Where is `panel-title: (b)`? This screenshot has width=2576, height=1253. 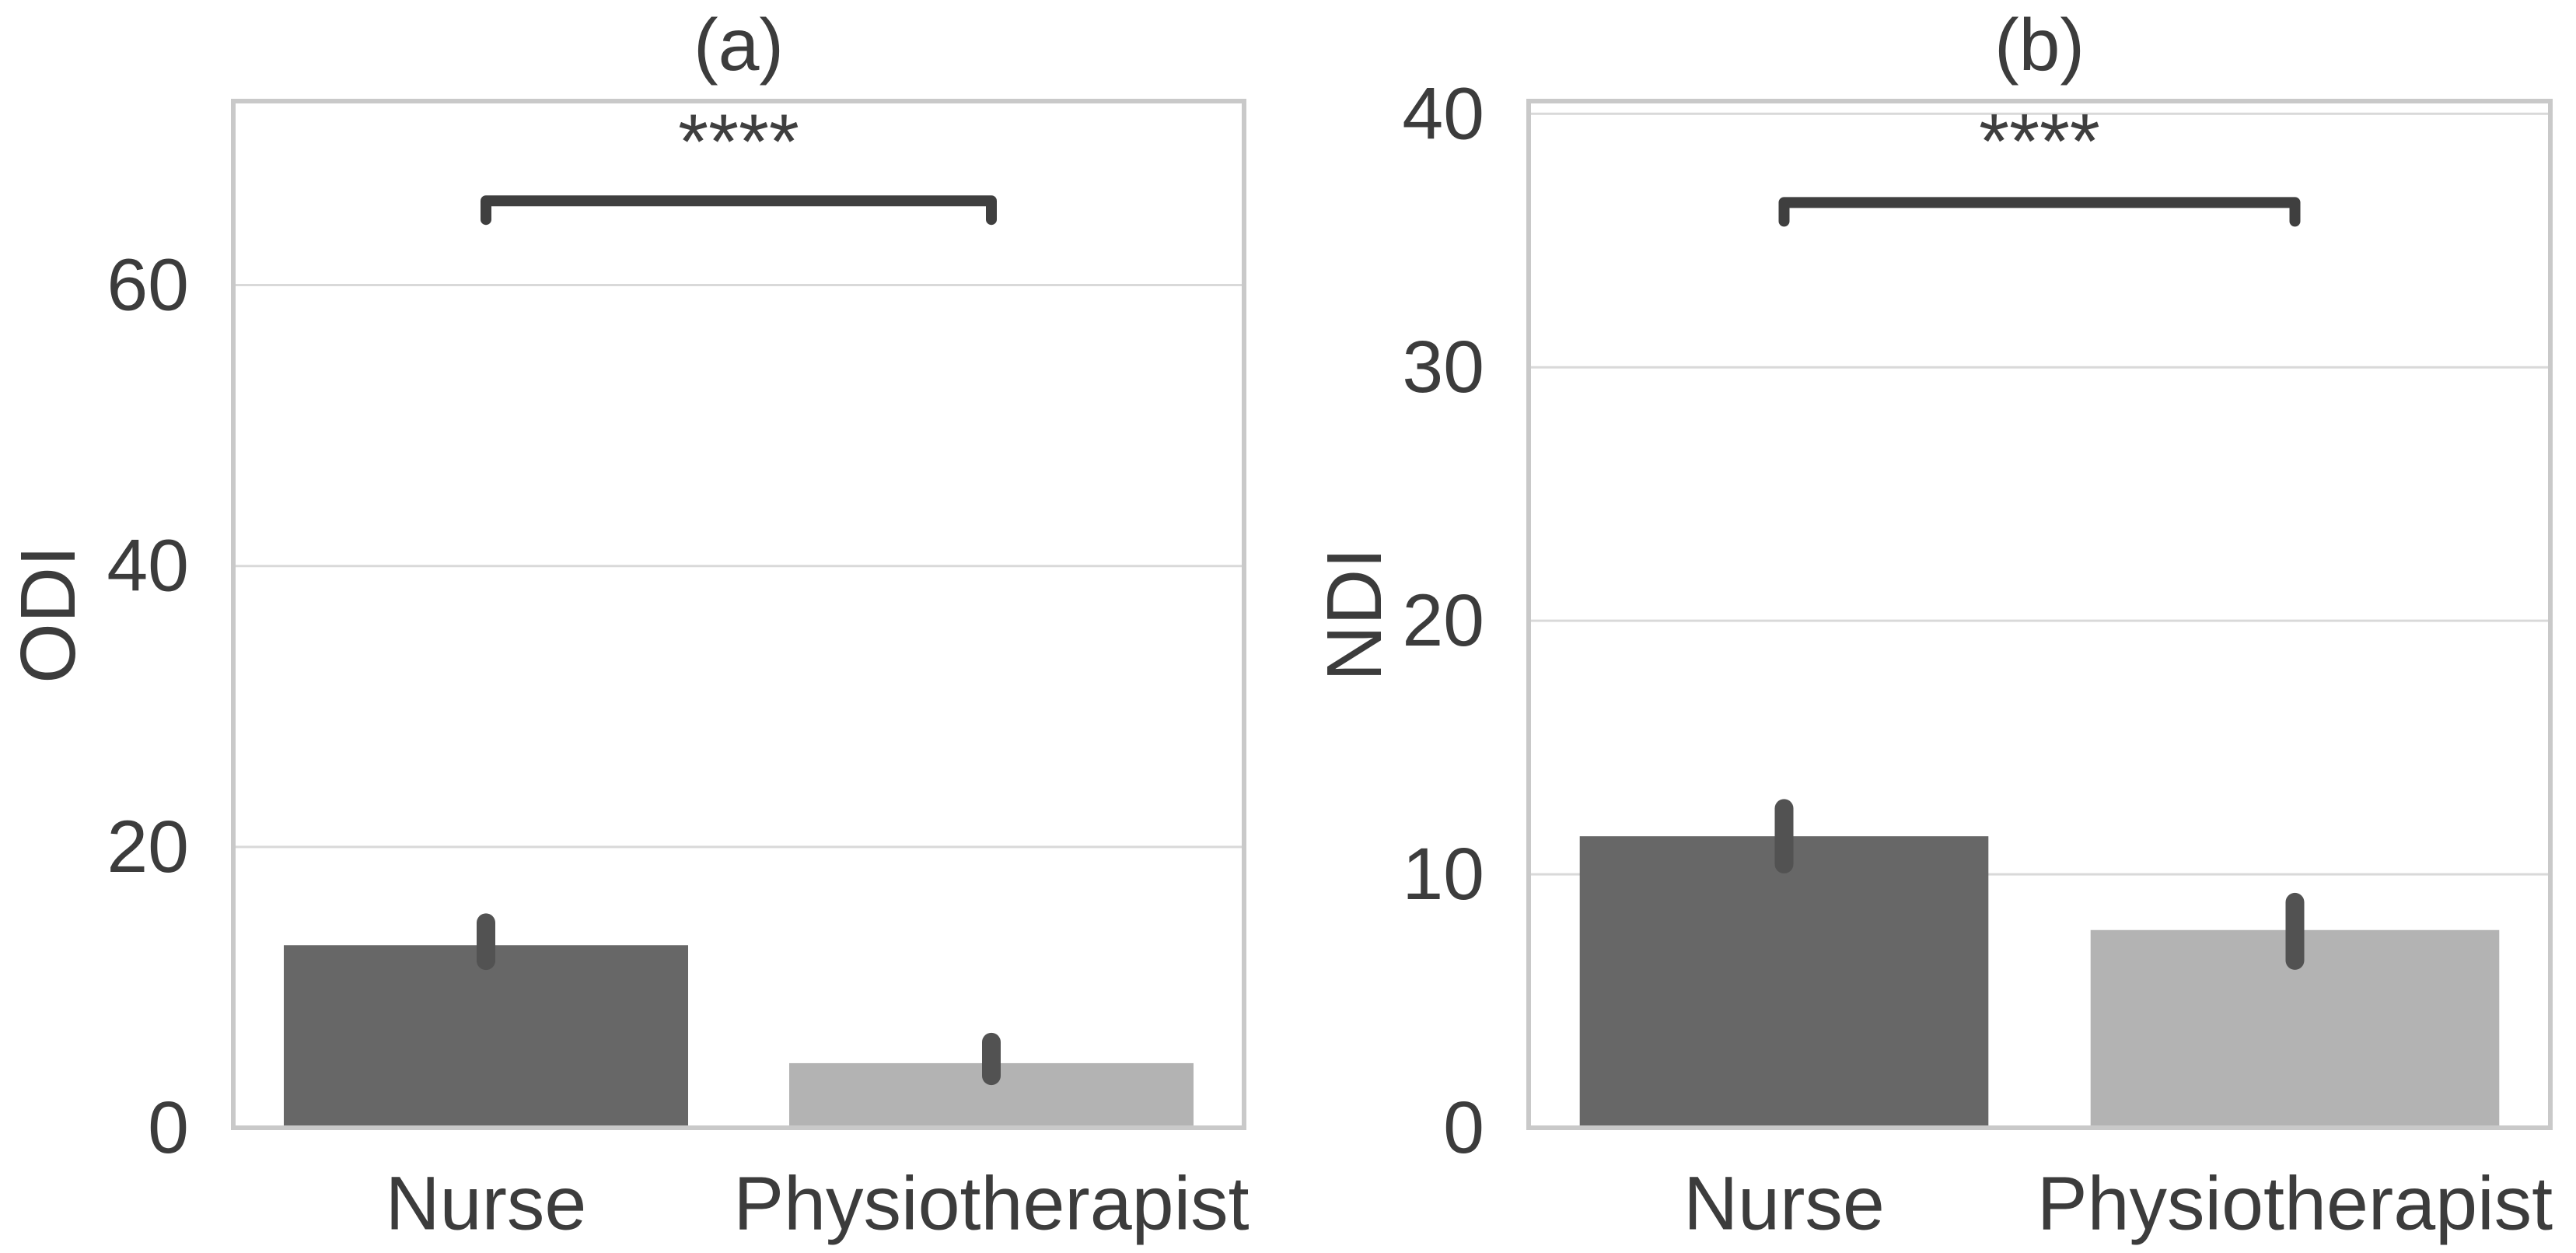
panel-title: (b) is located at coordinates (2039, 45).